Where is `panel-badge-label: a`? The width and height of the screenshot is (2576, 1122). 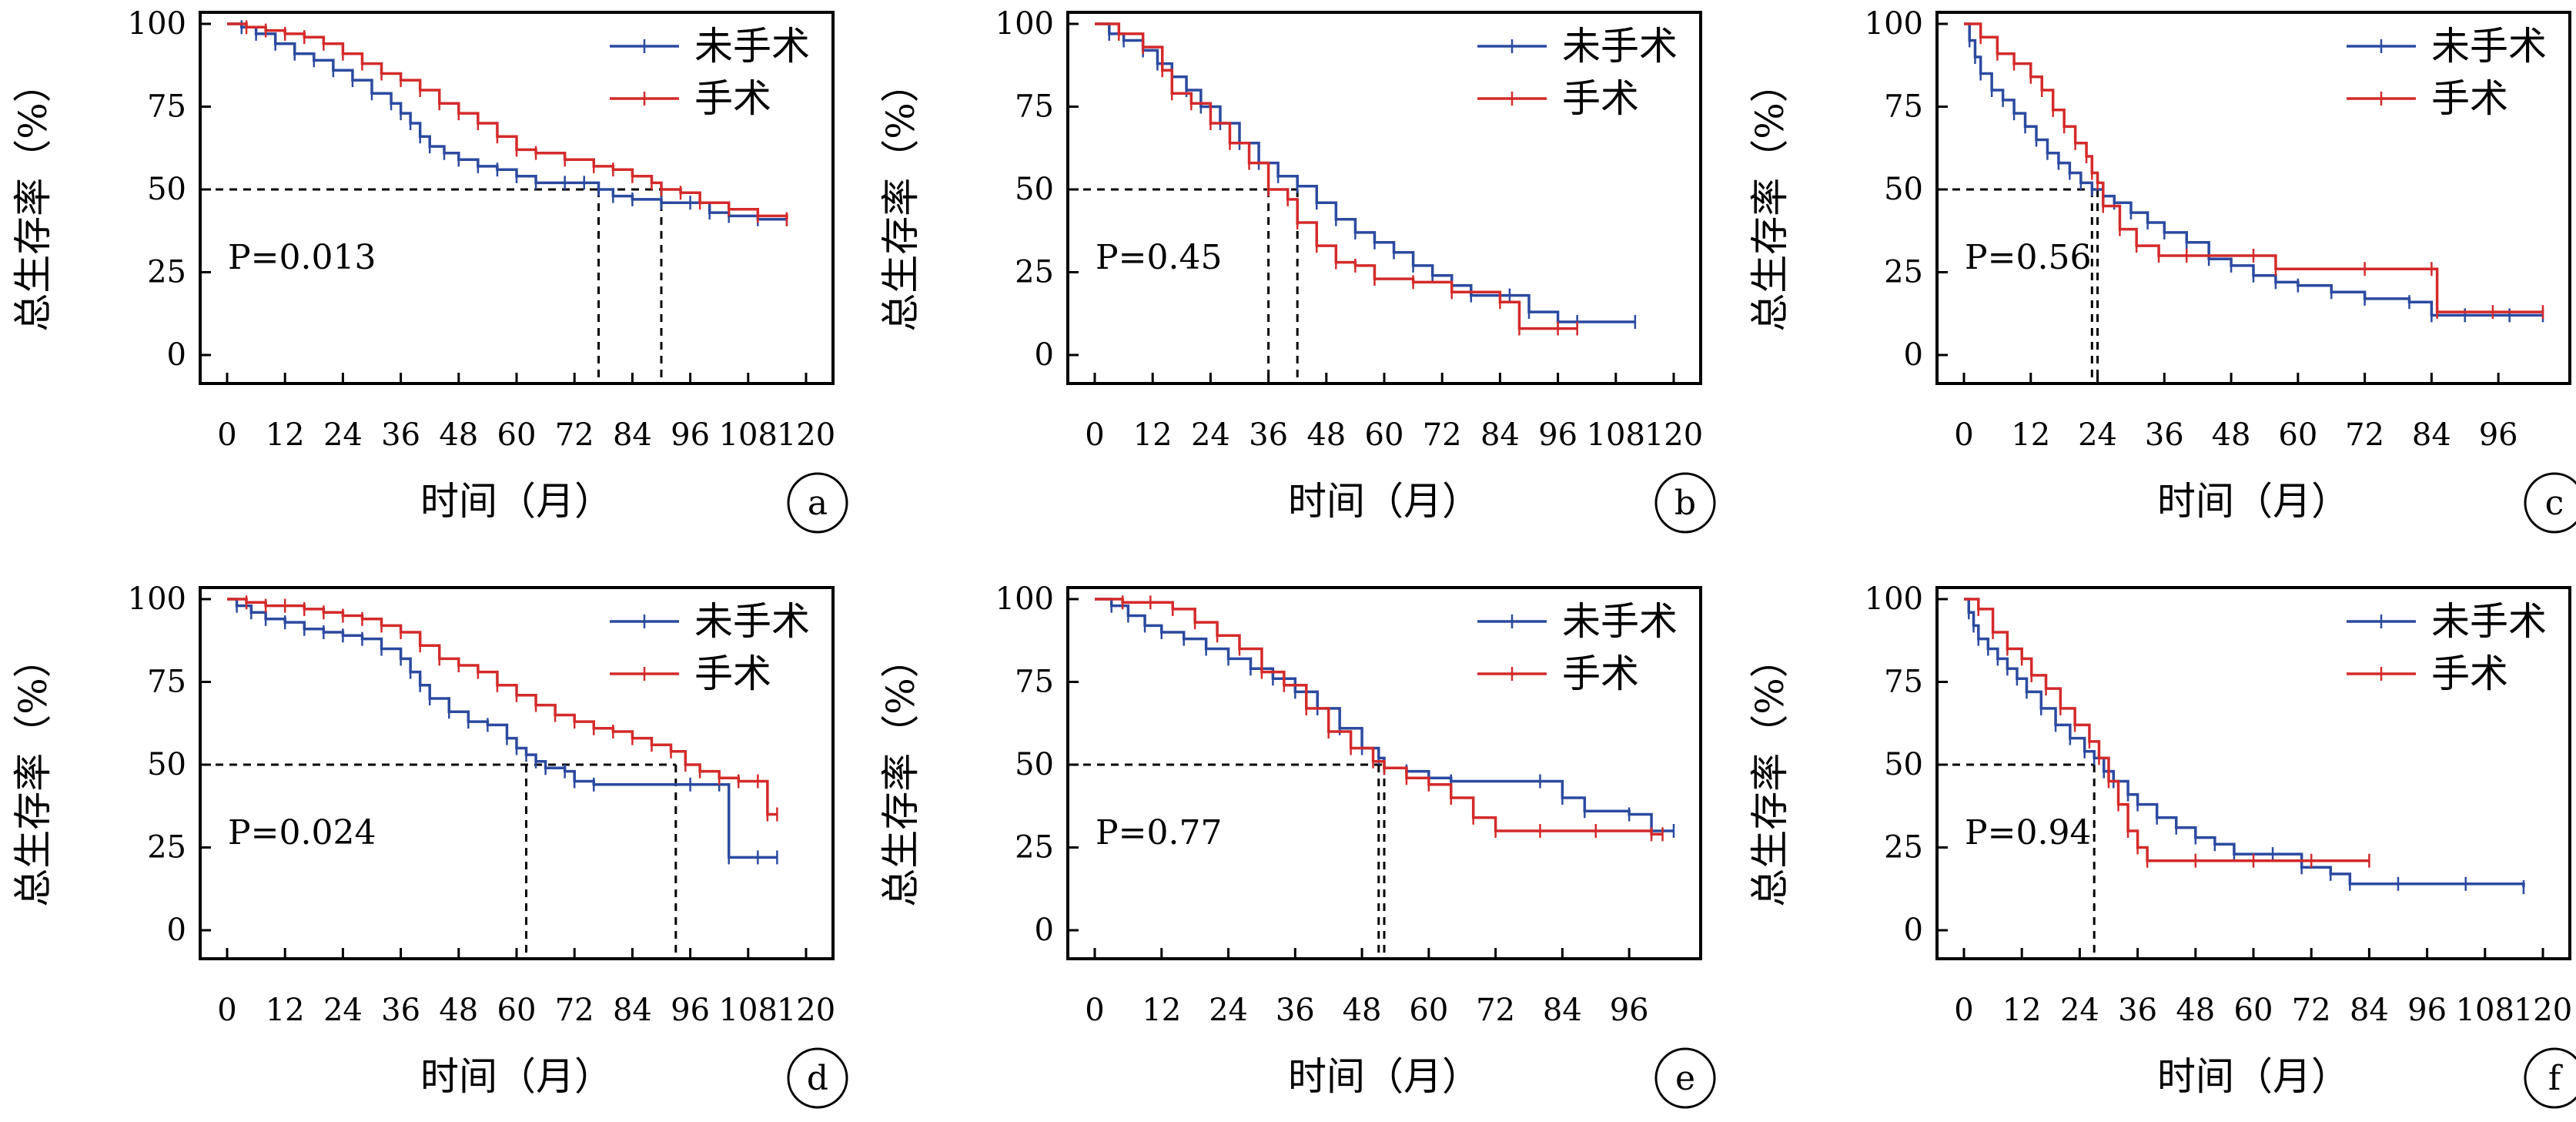
panel-badge-label: a is located at coordinates (818, 503).